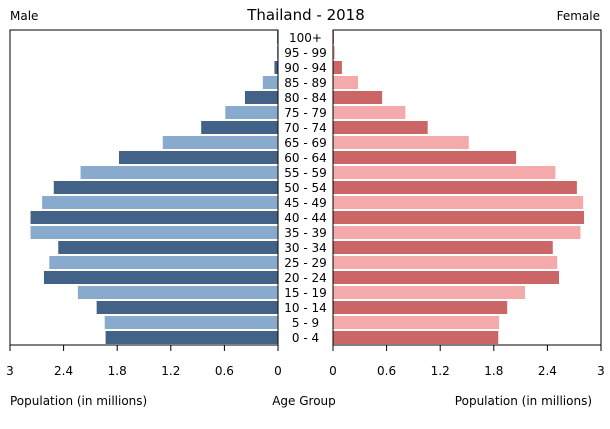  Describe the element at coordinates (305, 293) in the screenshot. I see `age-group-label: 15 - 19` at that location.